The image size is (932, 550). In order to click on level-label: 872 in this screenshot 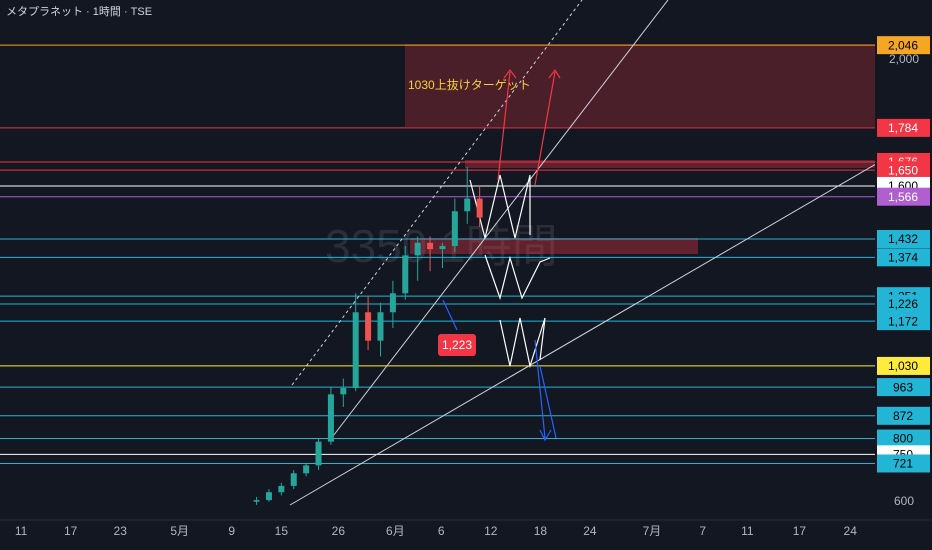, I will do `click(903, 416)`.